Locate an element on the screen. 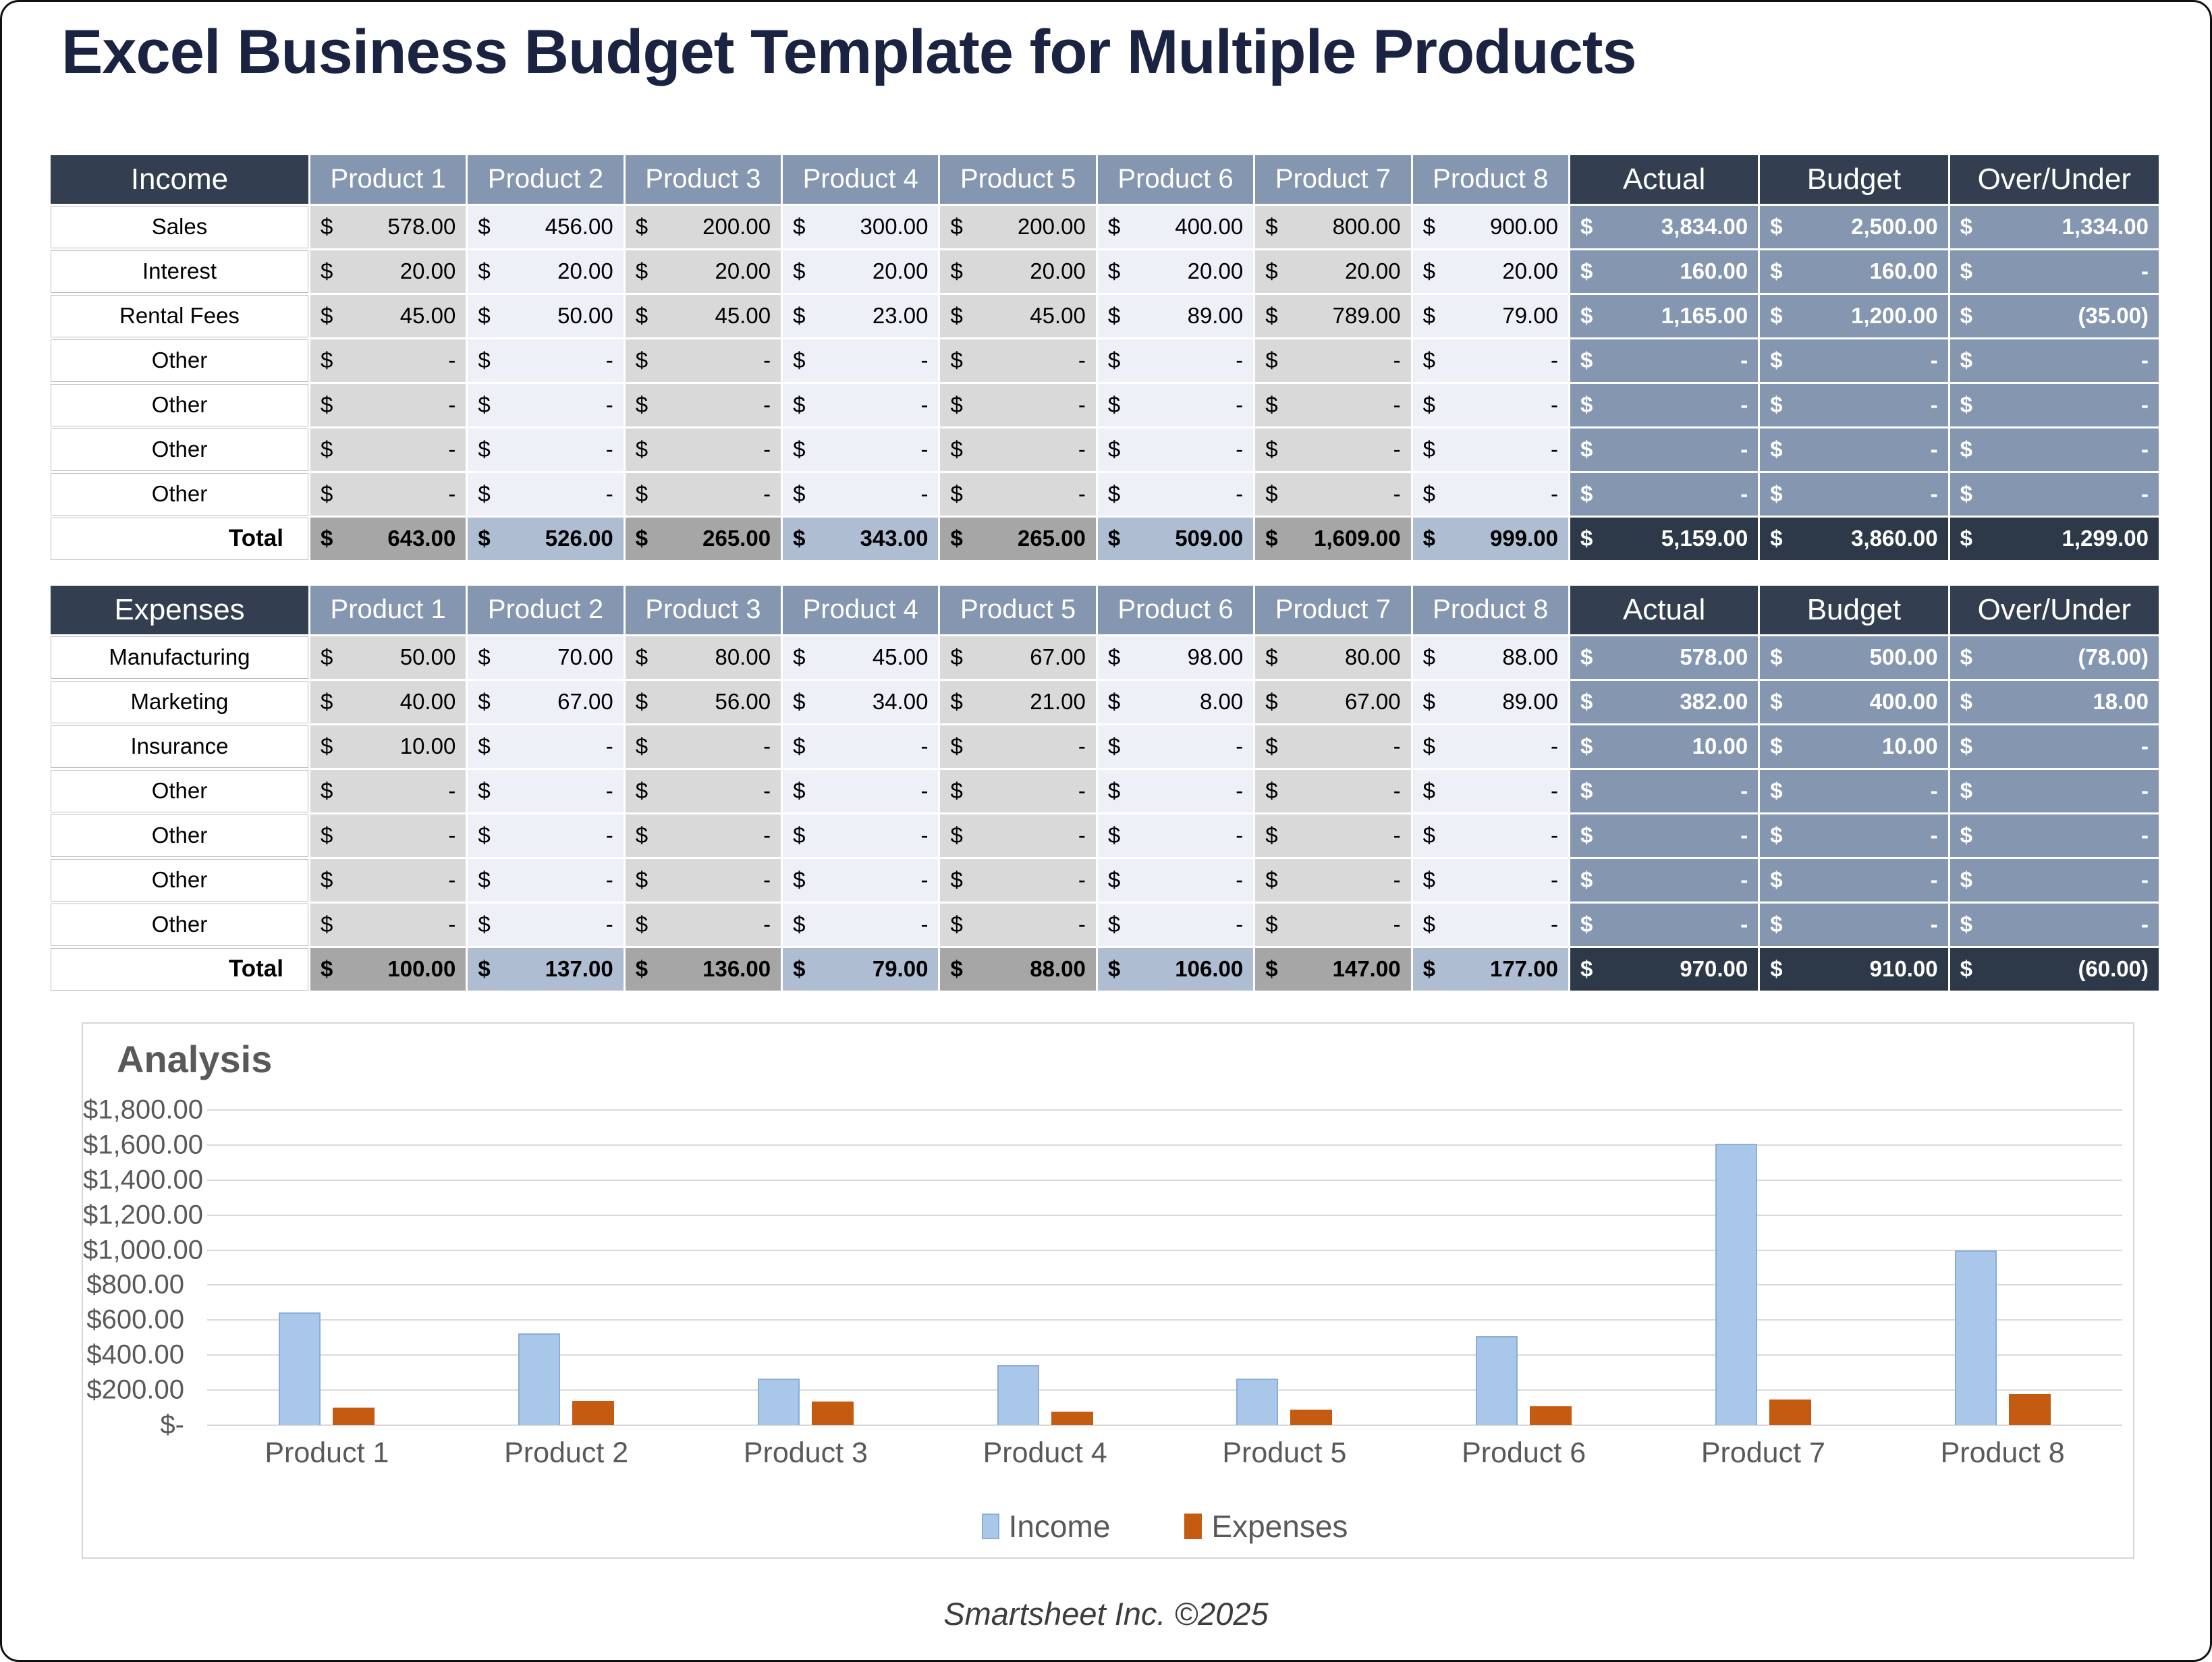 The image size is (2212, 1662). money-cell: $1,334.00 is located at coordinates (2054, 227).